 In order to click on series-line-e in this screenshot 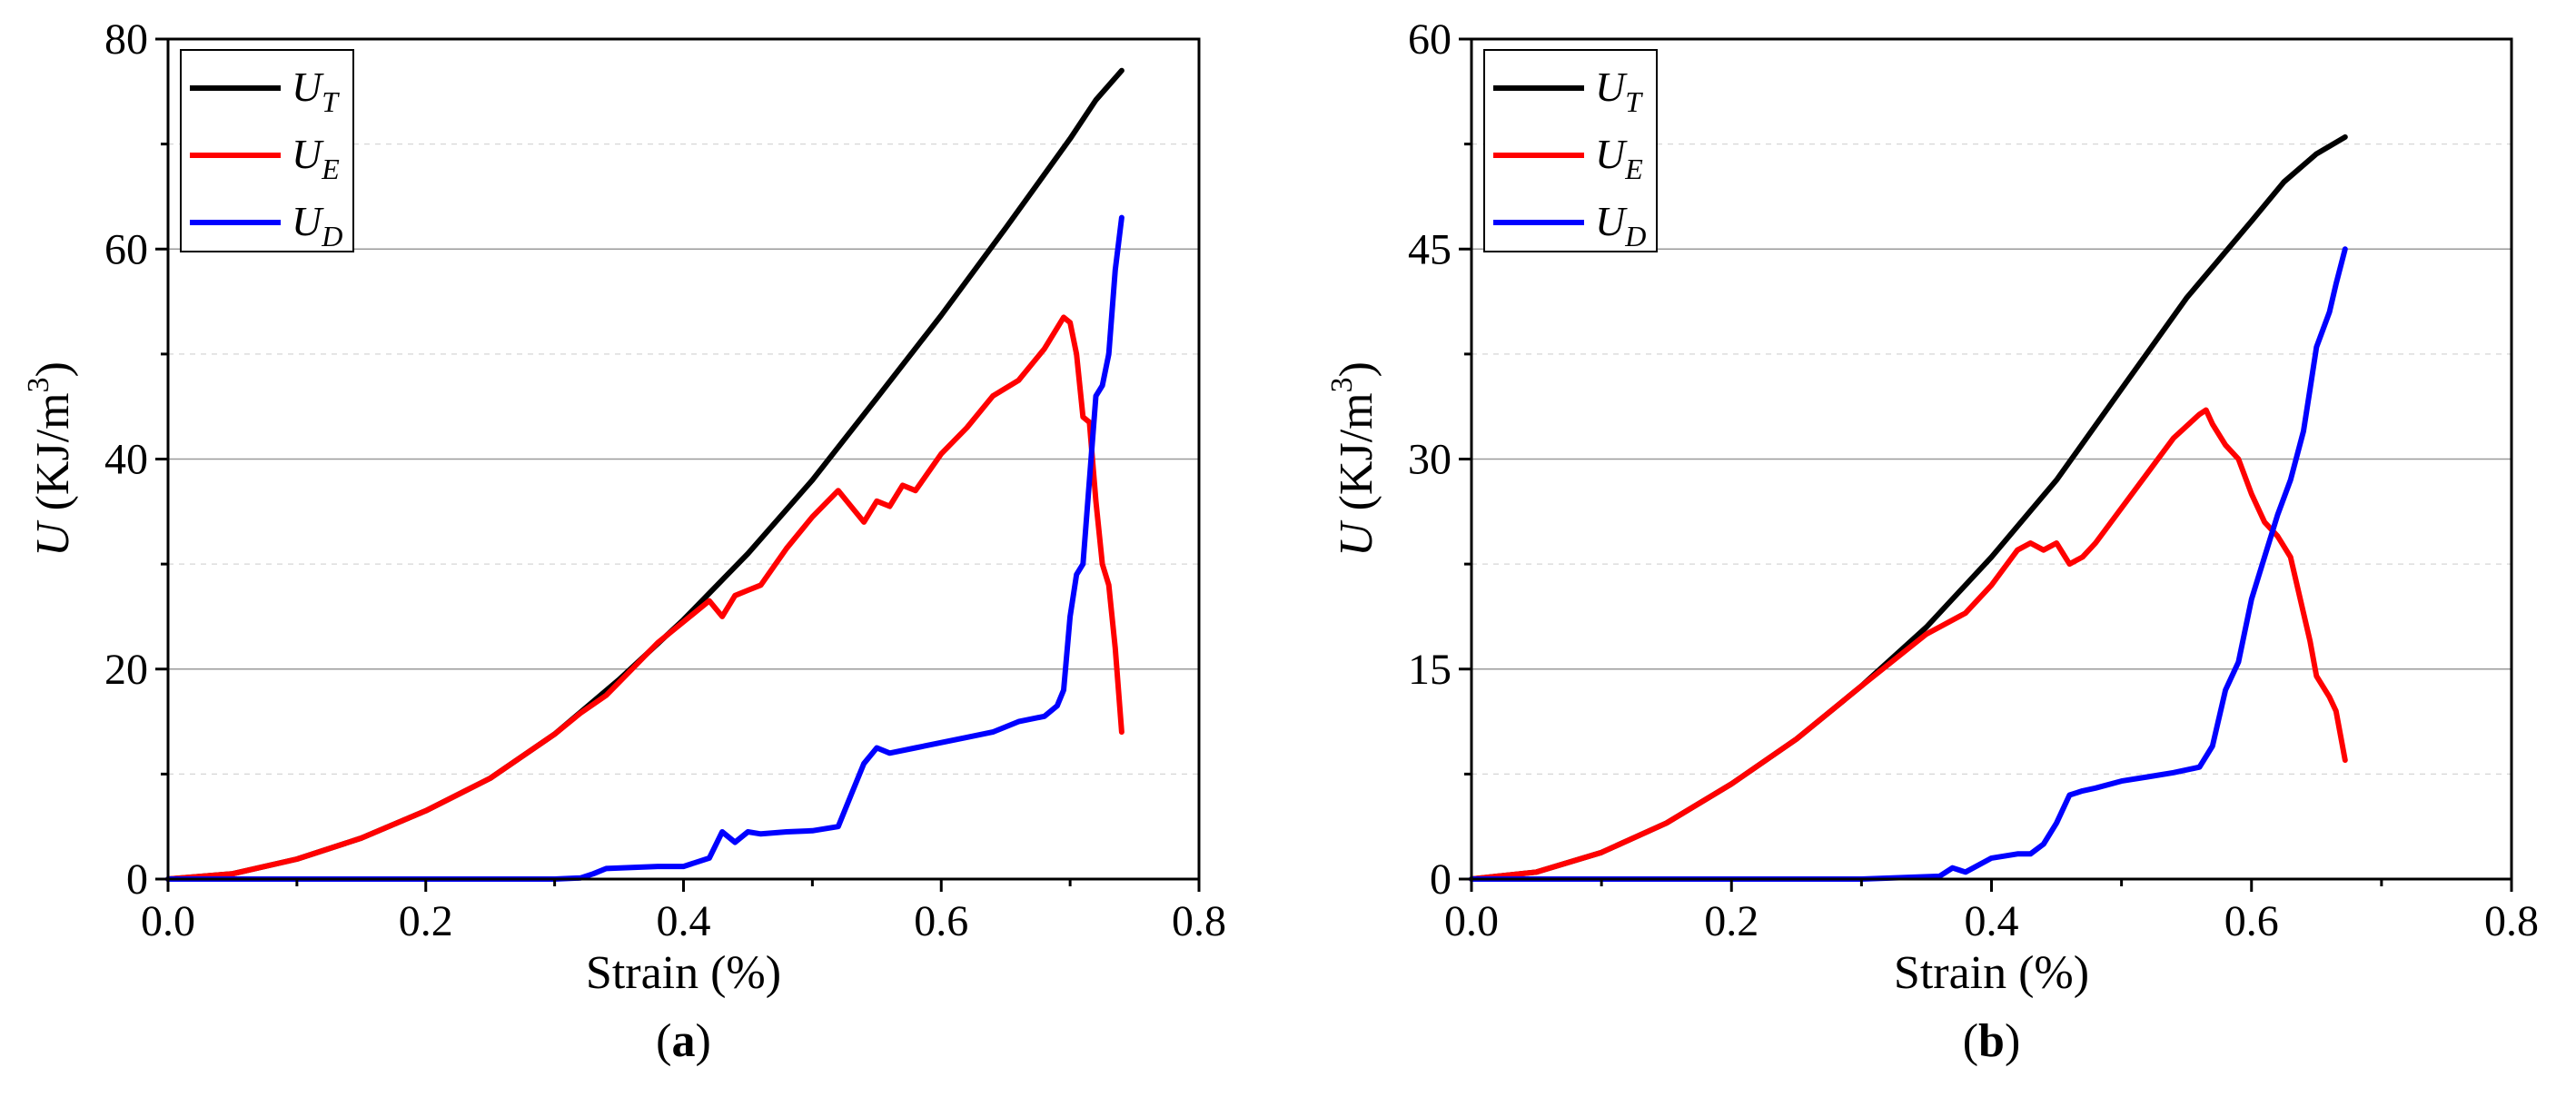, I will do `click(1909, 644)`.